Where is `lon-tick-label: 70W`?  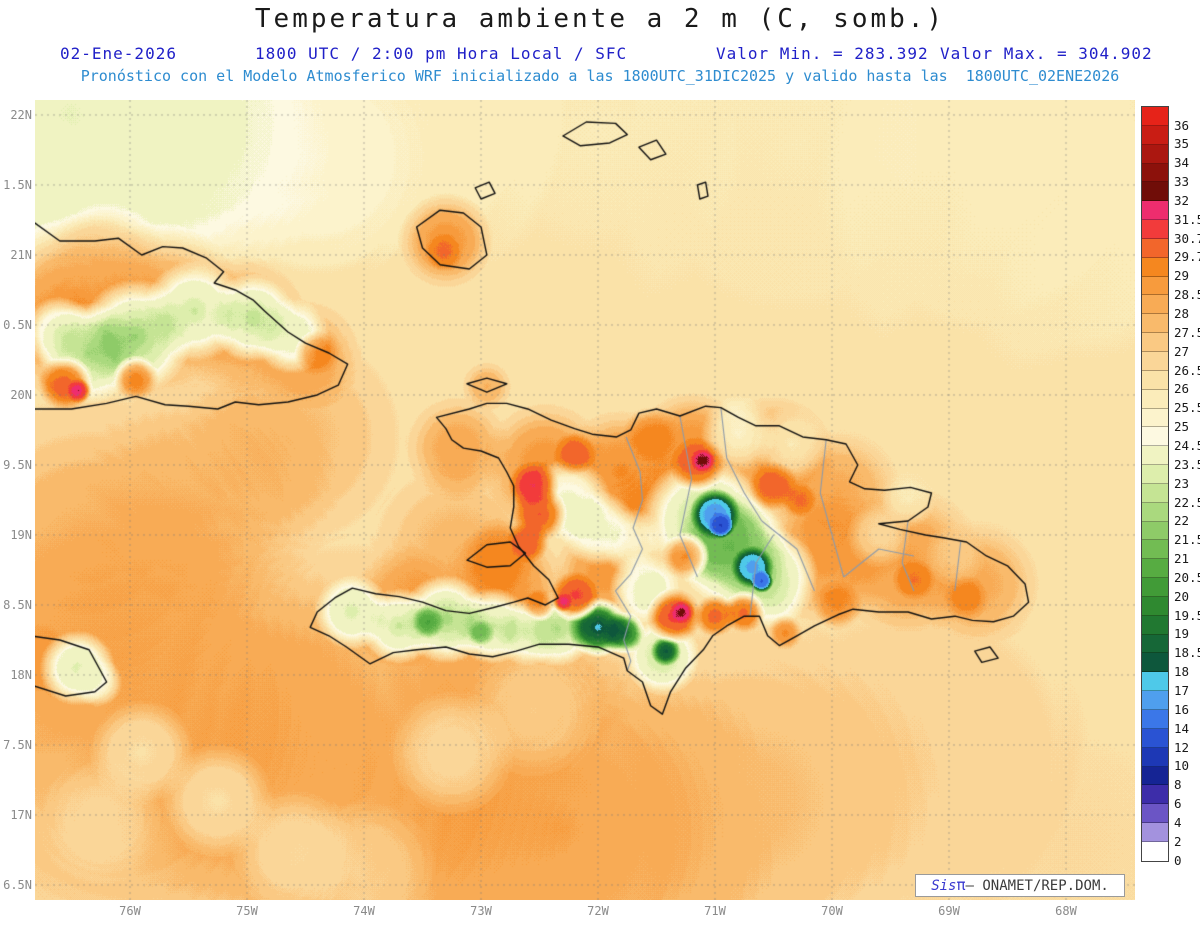
lon-tick-label: 70W is located at coordinates (832, 911).